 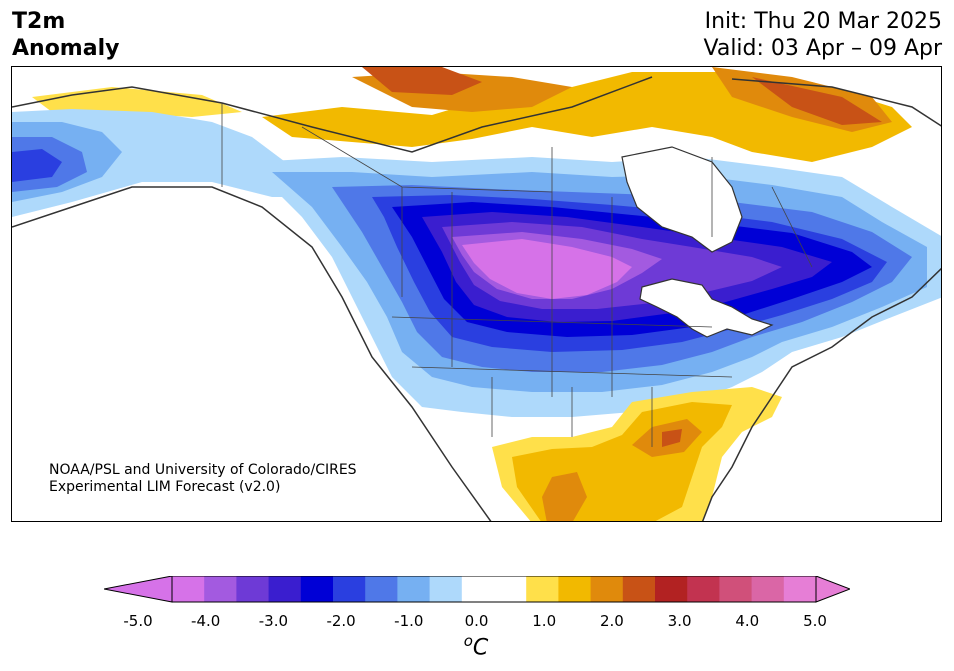 What do you see at coordinates (815, 621) in the screenshot?
I see `colorbar-tick-label: 5.0` at bounding box center [815, 621].